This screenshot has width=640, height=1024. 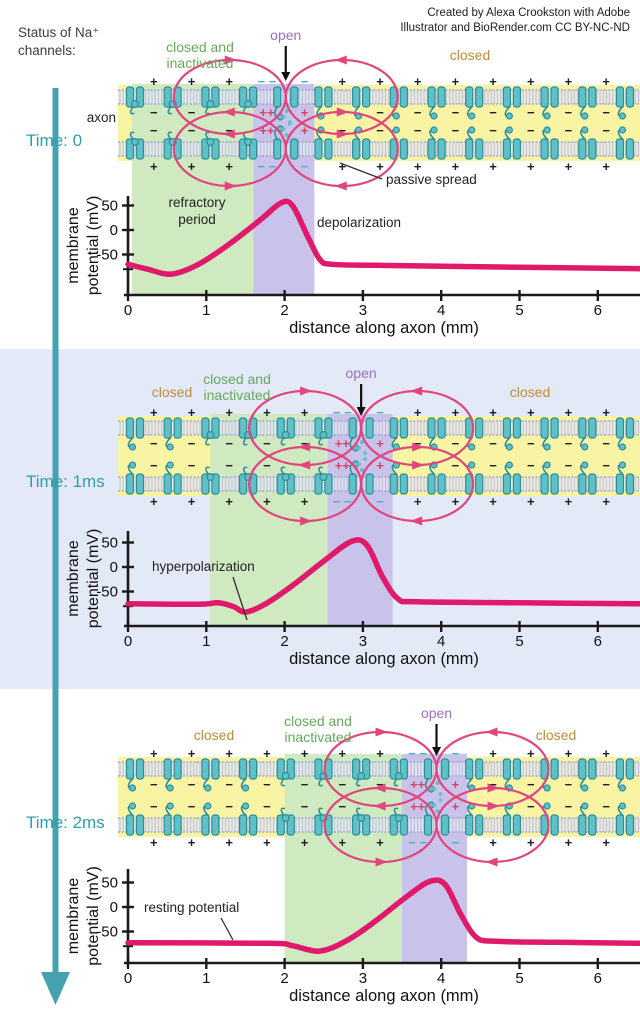 I want to click on label-open: open, so click(x=436, y=713).